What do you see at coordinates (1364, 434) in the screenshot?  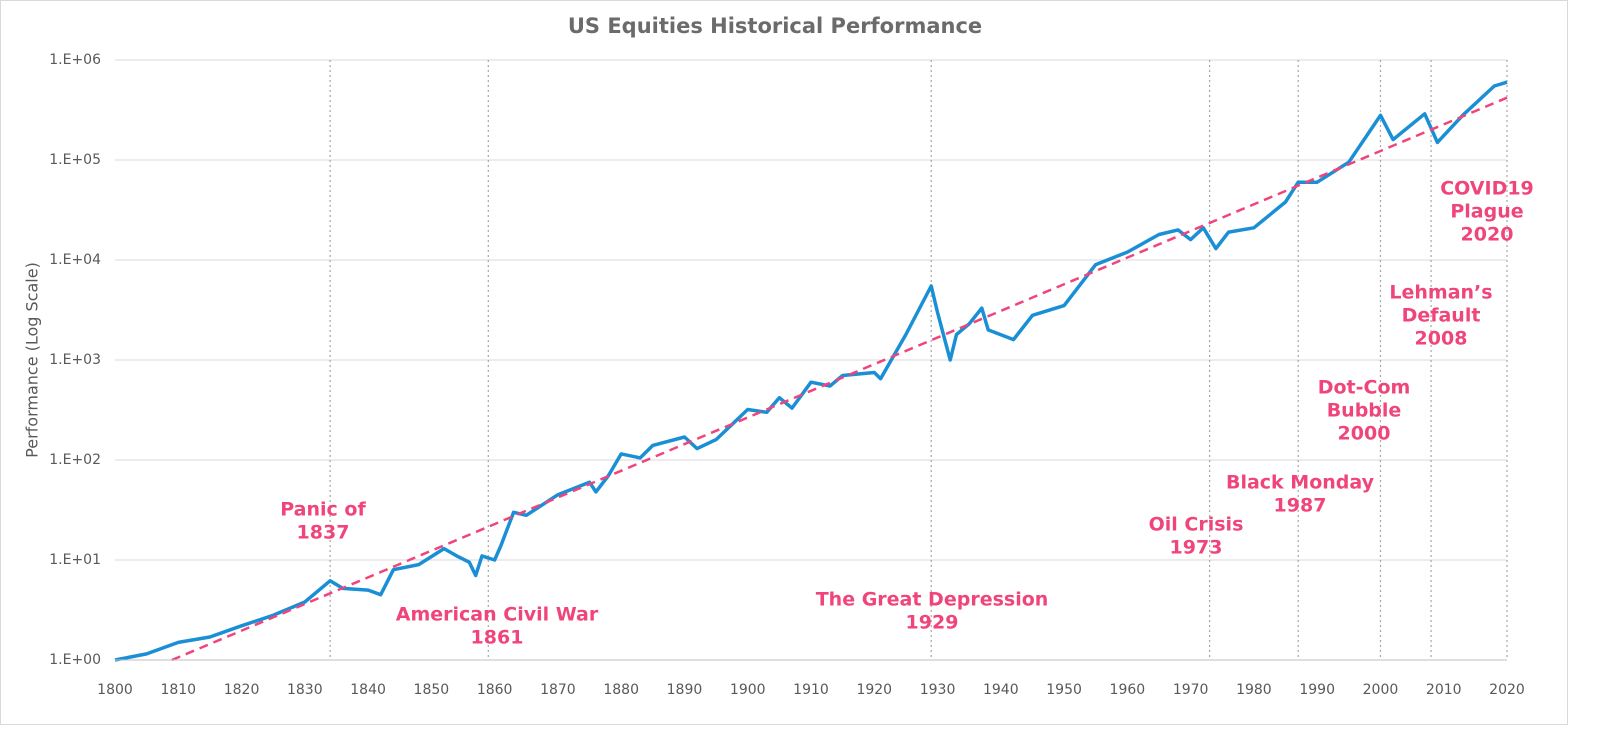 I see `event-label: 2000` at bounding box center [1364, 434].